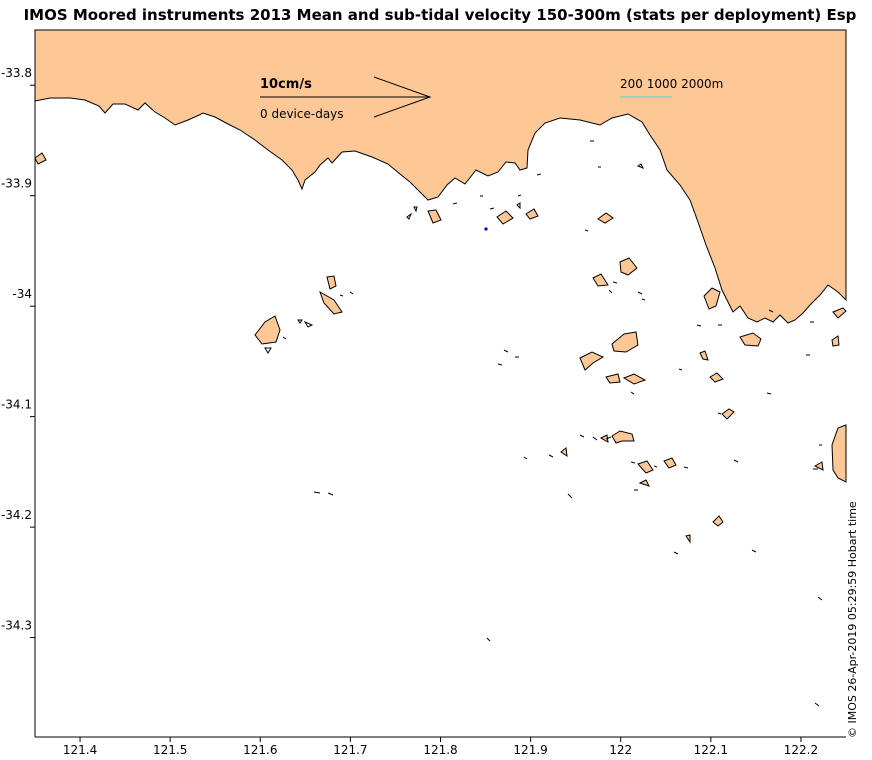  Describe the element at coordinates (620, 750) in the screenshot. I see `x-tick-label: 122` at that location.